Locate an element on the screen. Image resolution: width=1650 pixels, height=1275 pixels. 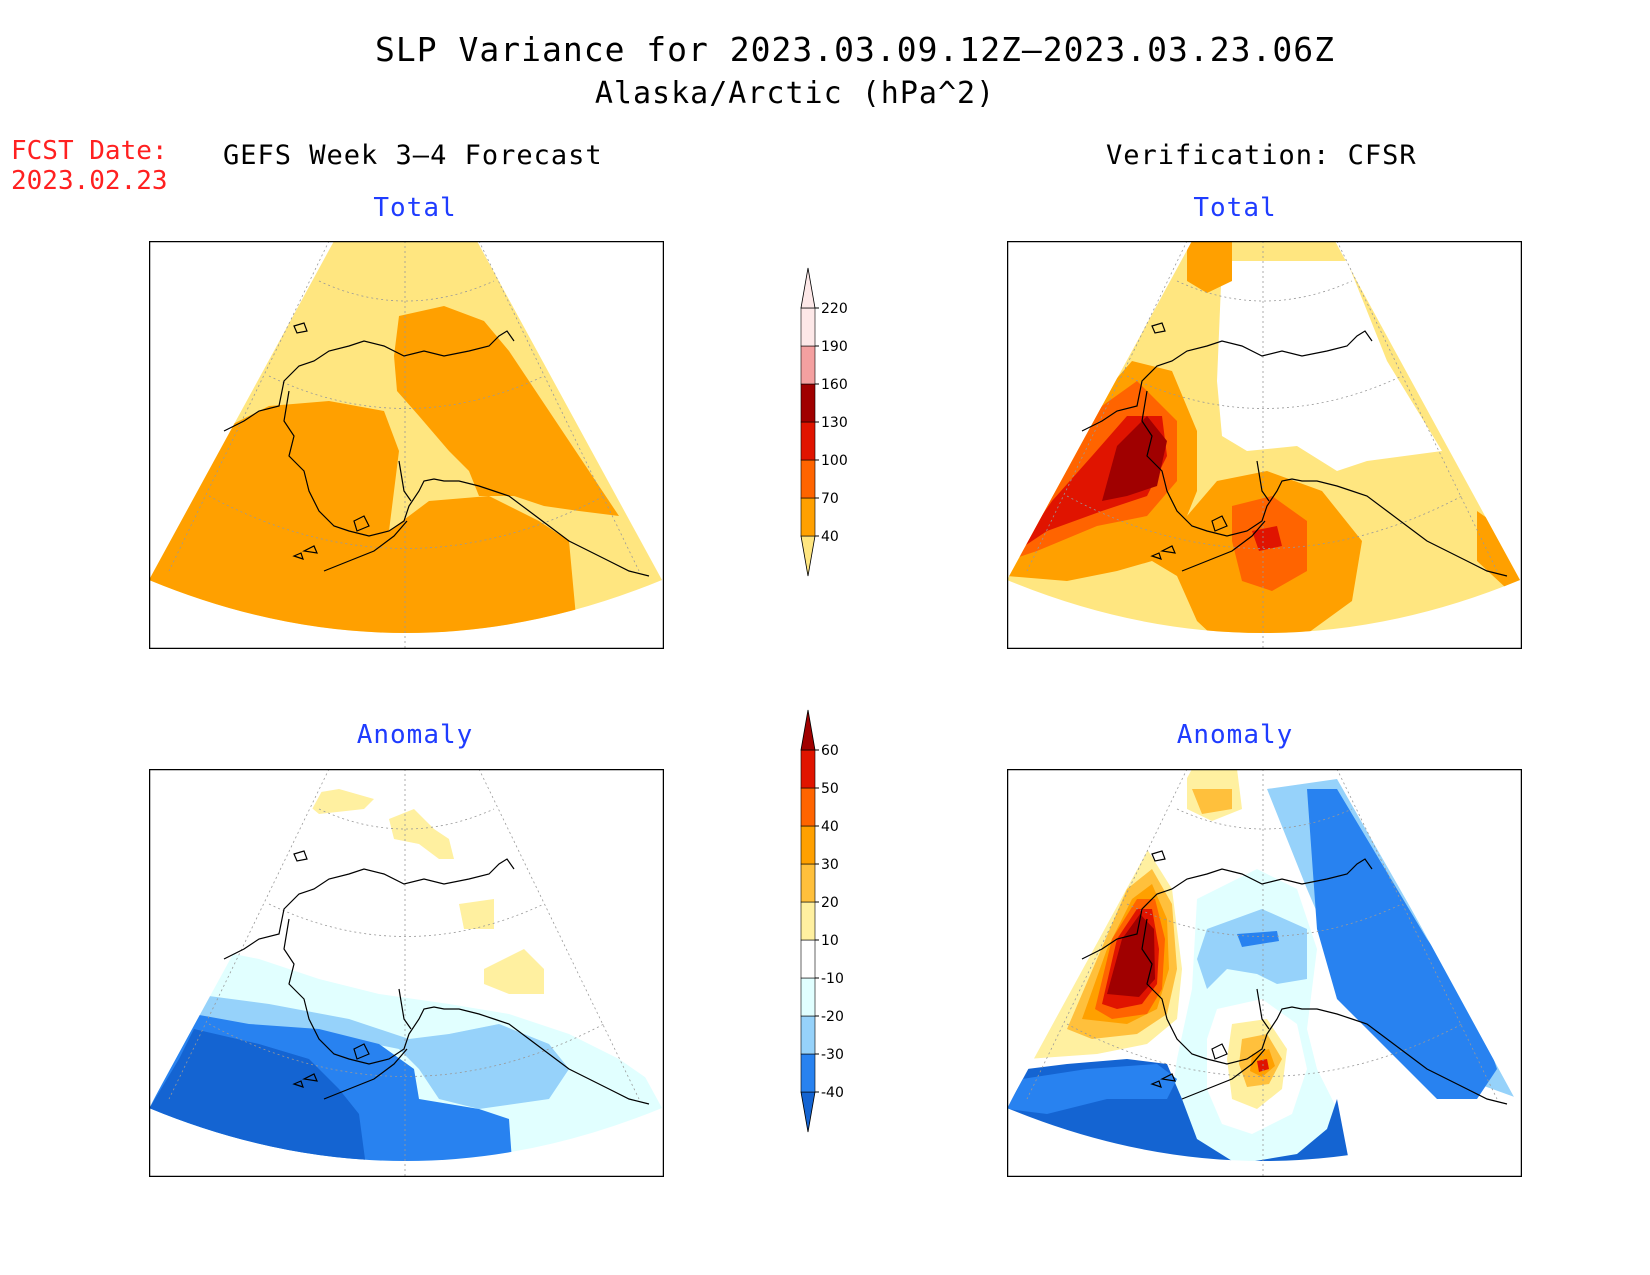
colorbar-tick-label: 60 is located at coordinates (830, 751).